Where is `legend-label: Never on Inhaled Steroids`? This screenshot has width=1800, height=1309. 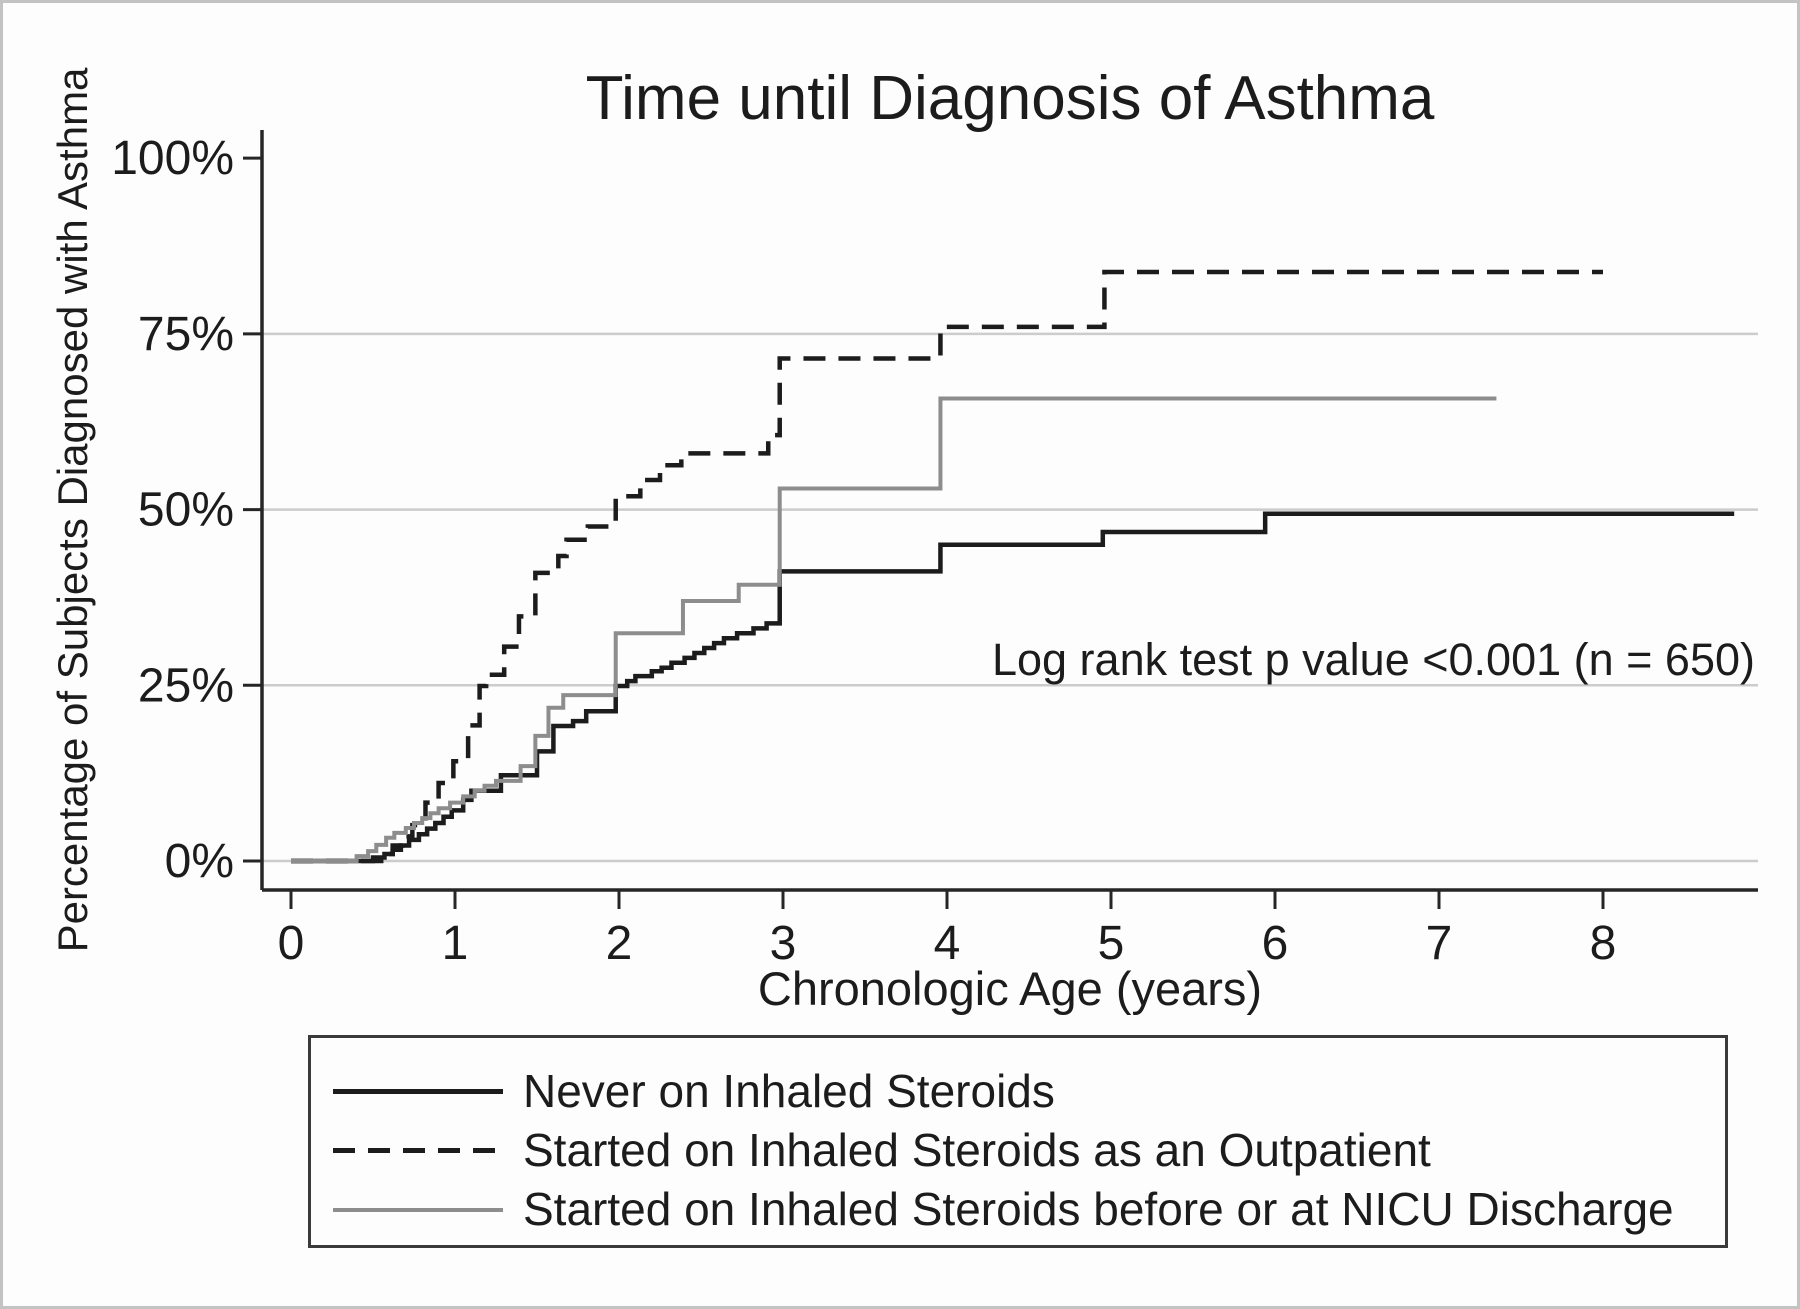
legend-label: Never on Inhaled Steroids is located at coordinates (789, 1091).